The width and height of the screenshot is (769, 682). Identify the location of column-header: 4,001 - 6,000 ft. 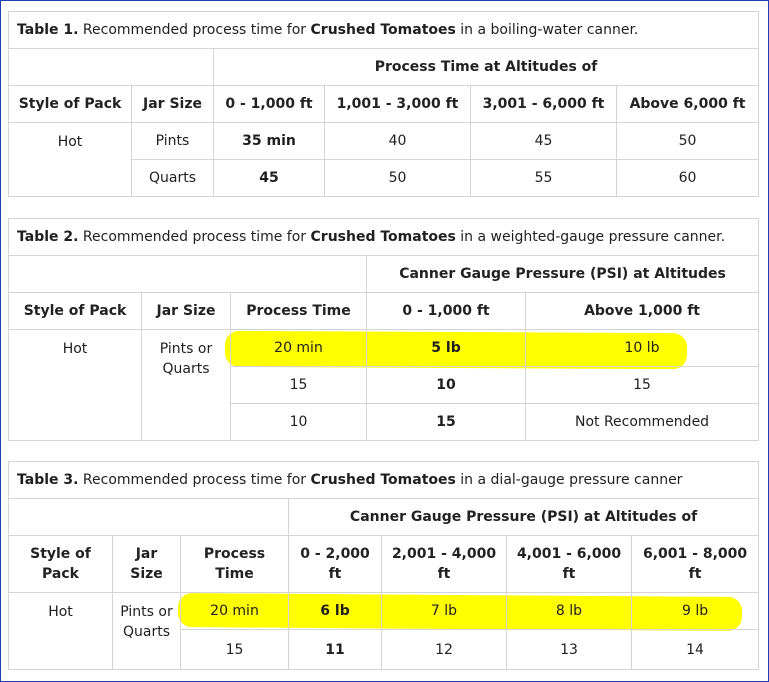
(569, 564).